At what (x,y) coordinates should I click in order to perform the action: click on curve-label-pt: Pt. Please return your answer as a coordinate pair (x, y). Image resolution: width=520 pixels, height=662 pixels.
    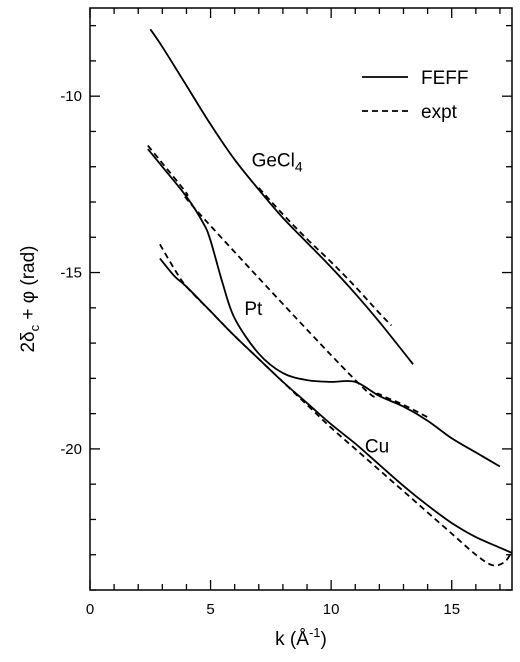
    Looking at the image, I should click on (253, 309).